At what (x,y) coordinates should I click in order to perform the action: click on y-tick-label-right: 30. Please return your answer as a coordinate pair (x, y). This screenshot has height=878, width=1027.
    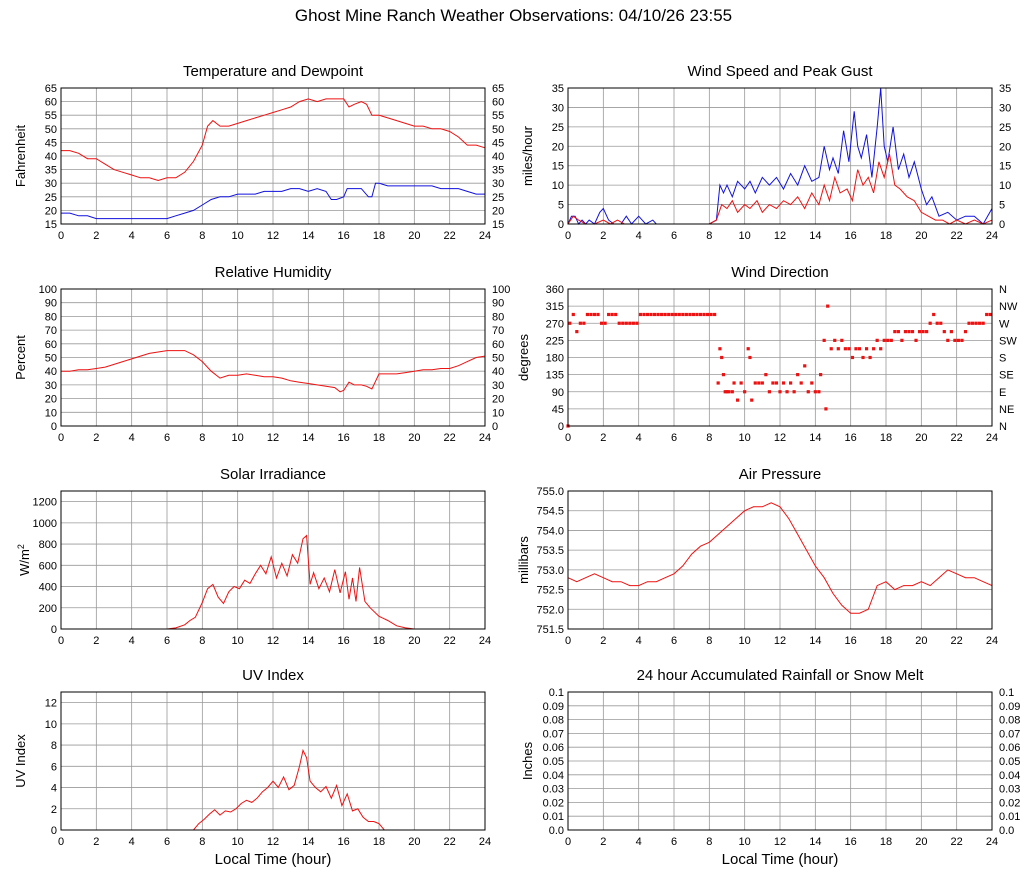
    Looking at the image, I should click on (498, 386).